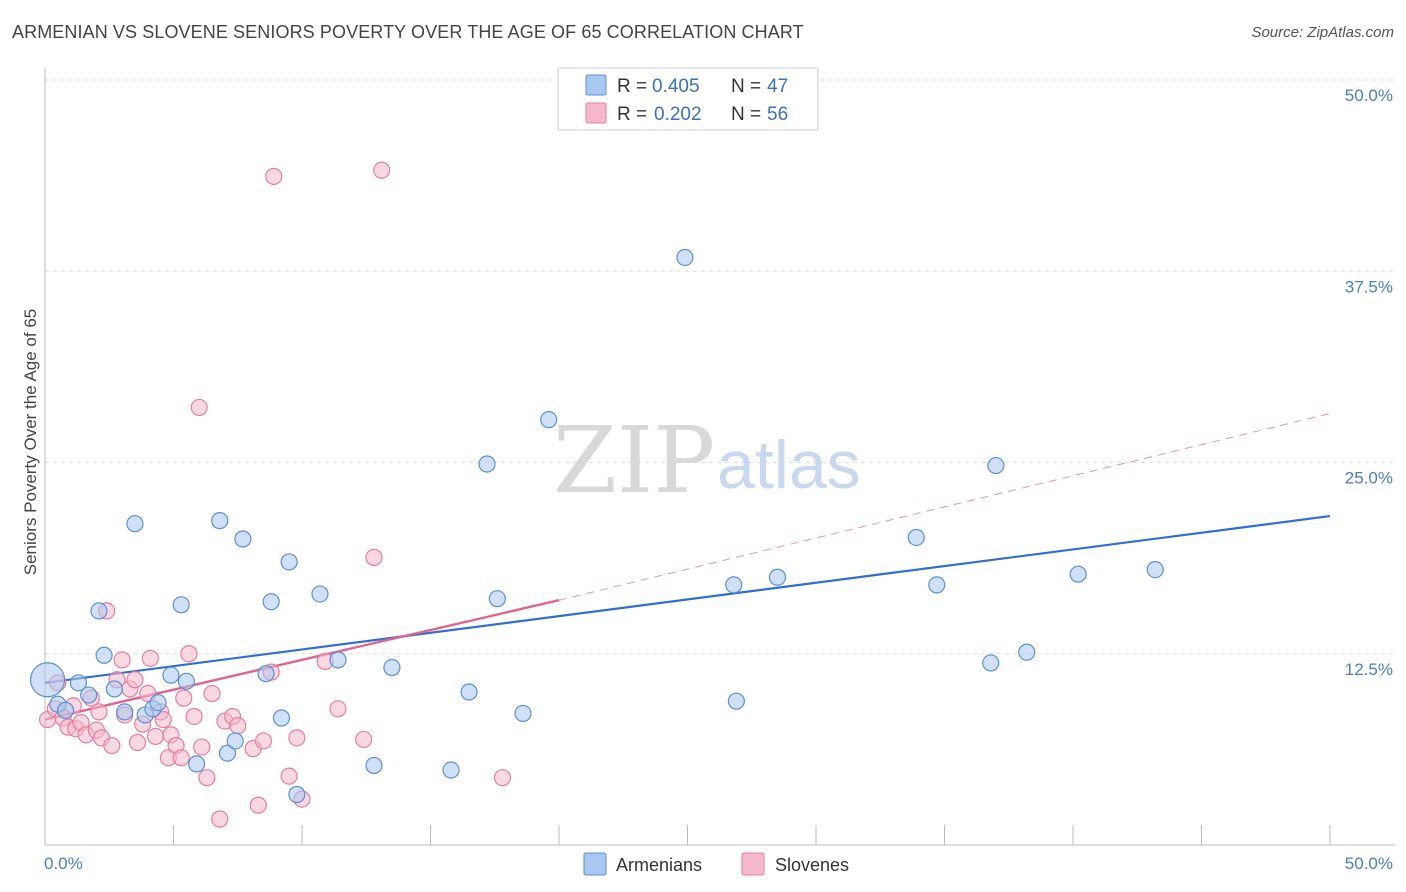  What do you see at coordinates (1369, 286) in the screenshot?
I see `y-tick-label: 37.5%` at bounding box center [1369, 286].